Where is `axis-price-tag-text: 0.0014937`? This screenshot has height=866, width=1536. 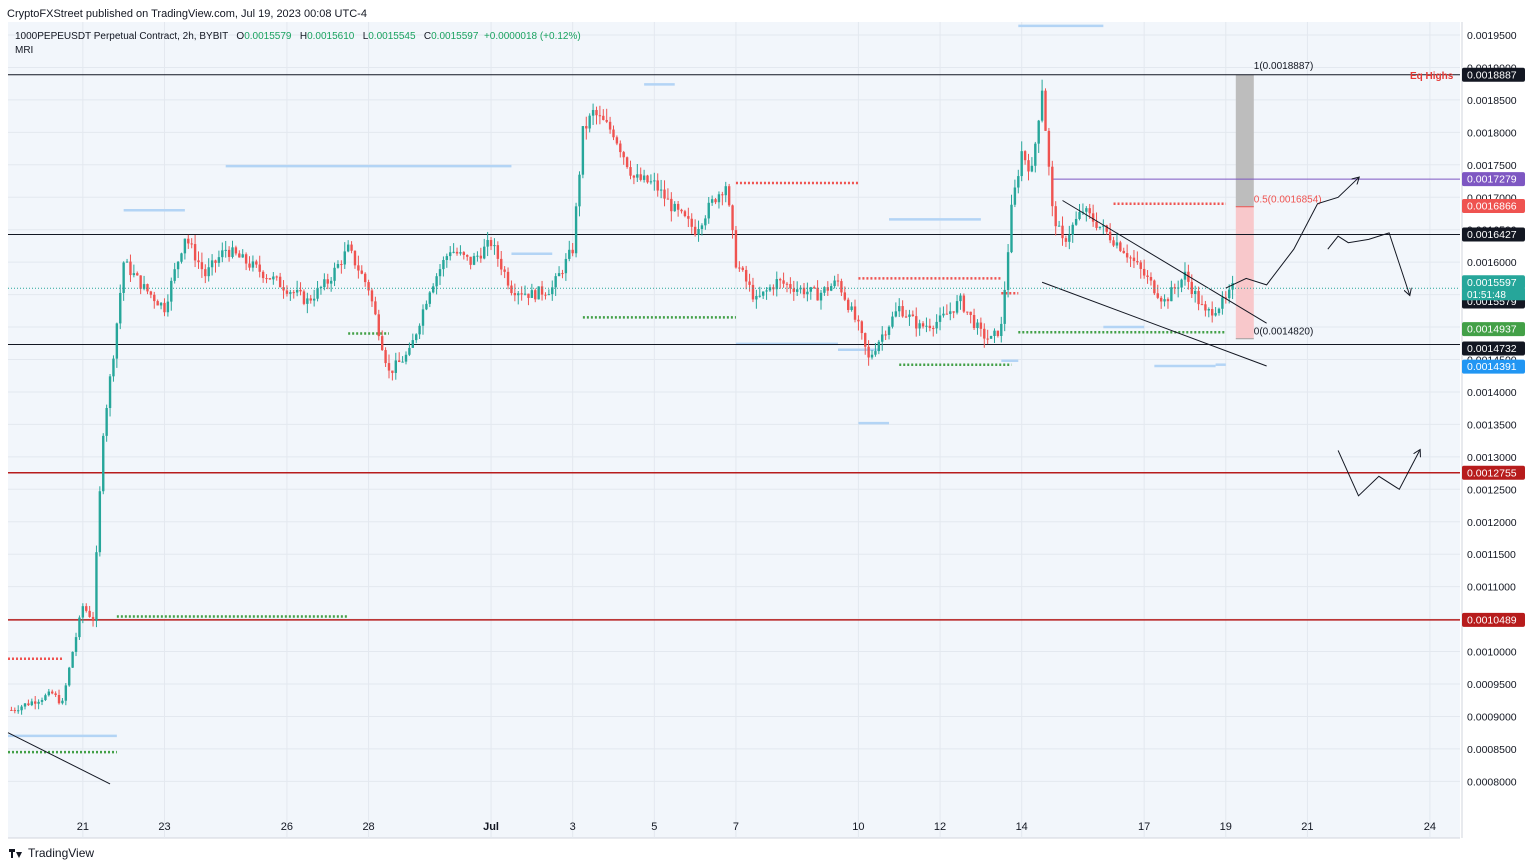 axis-price-tag-text: 0.0014937 is located at coordinates (1492, 330).